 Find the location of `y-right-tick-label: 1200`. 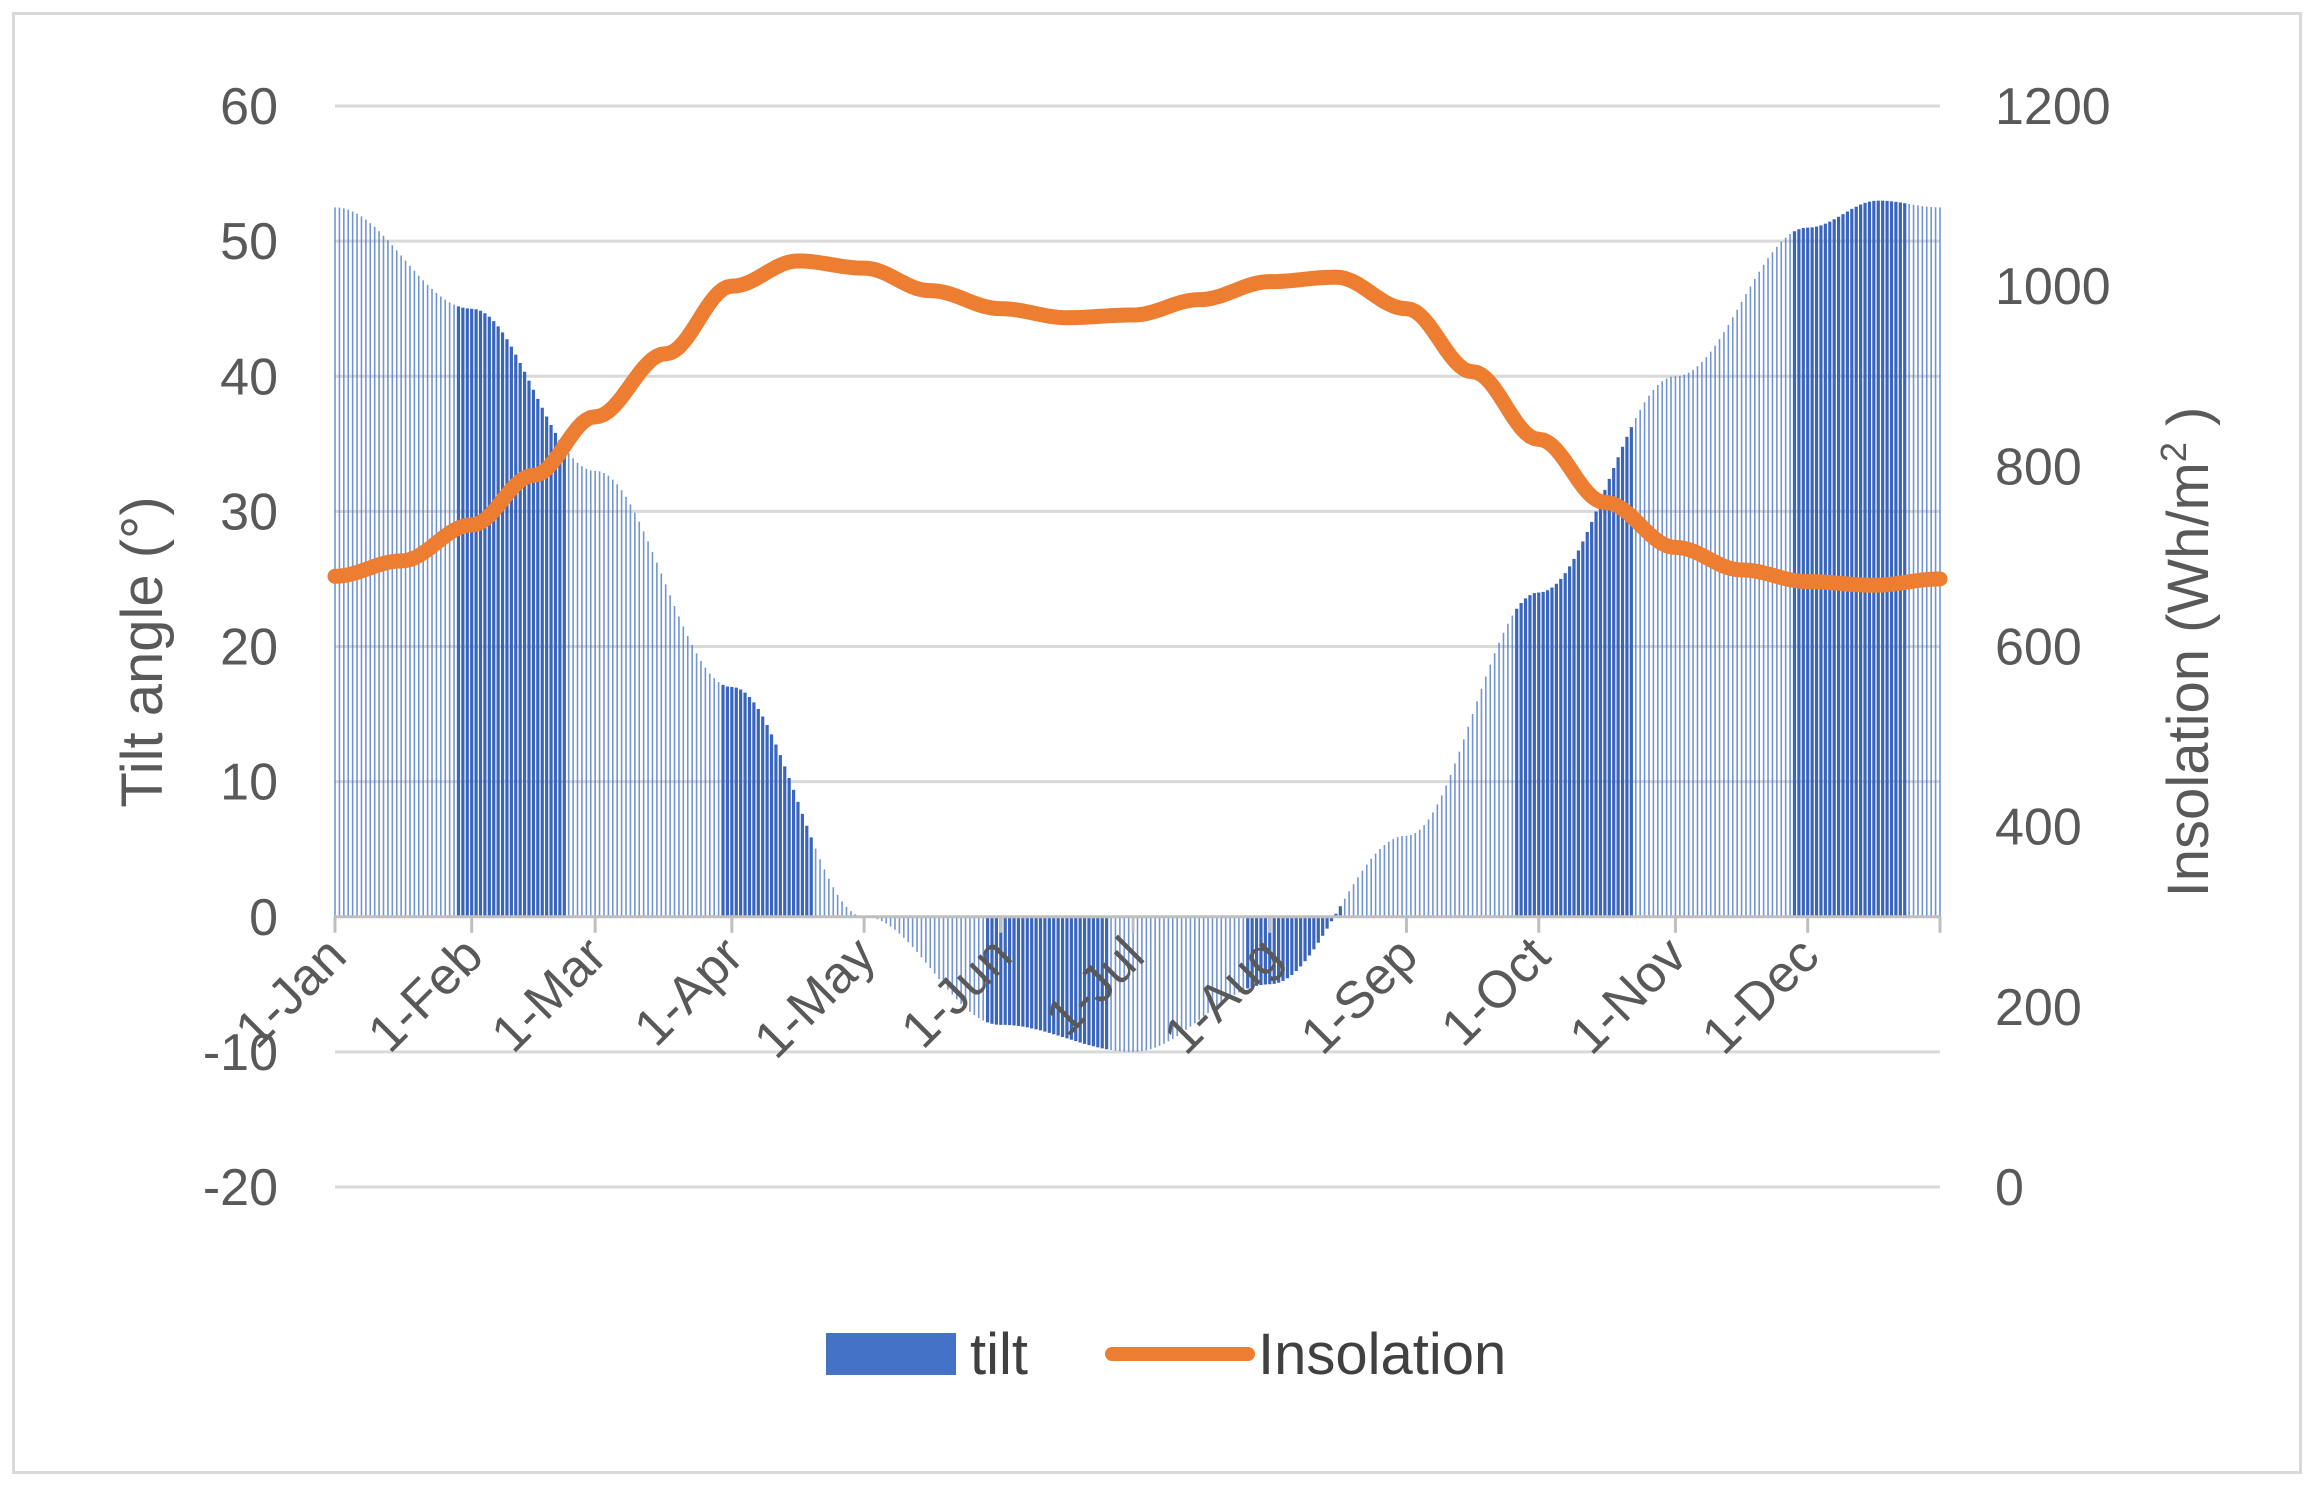

y-right-tick-label: 1200 is located at coordinates (2053, 107).